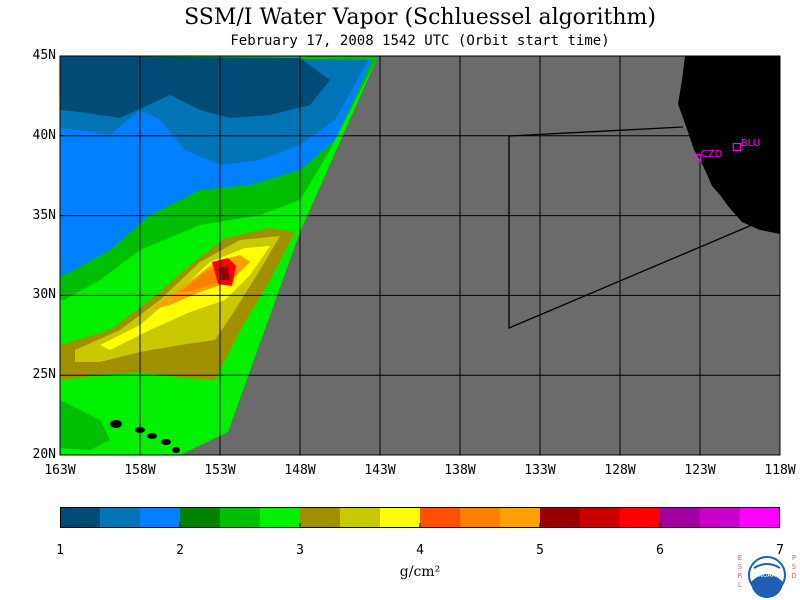 The height and width of the screenshot is (600, 800). What do you see at coordinates (300, 470) in the screenshot?
I see `lon-tick-label: 148W` at bounding box center [300, 470].